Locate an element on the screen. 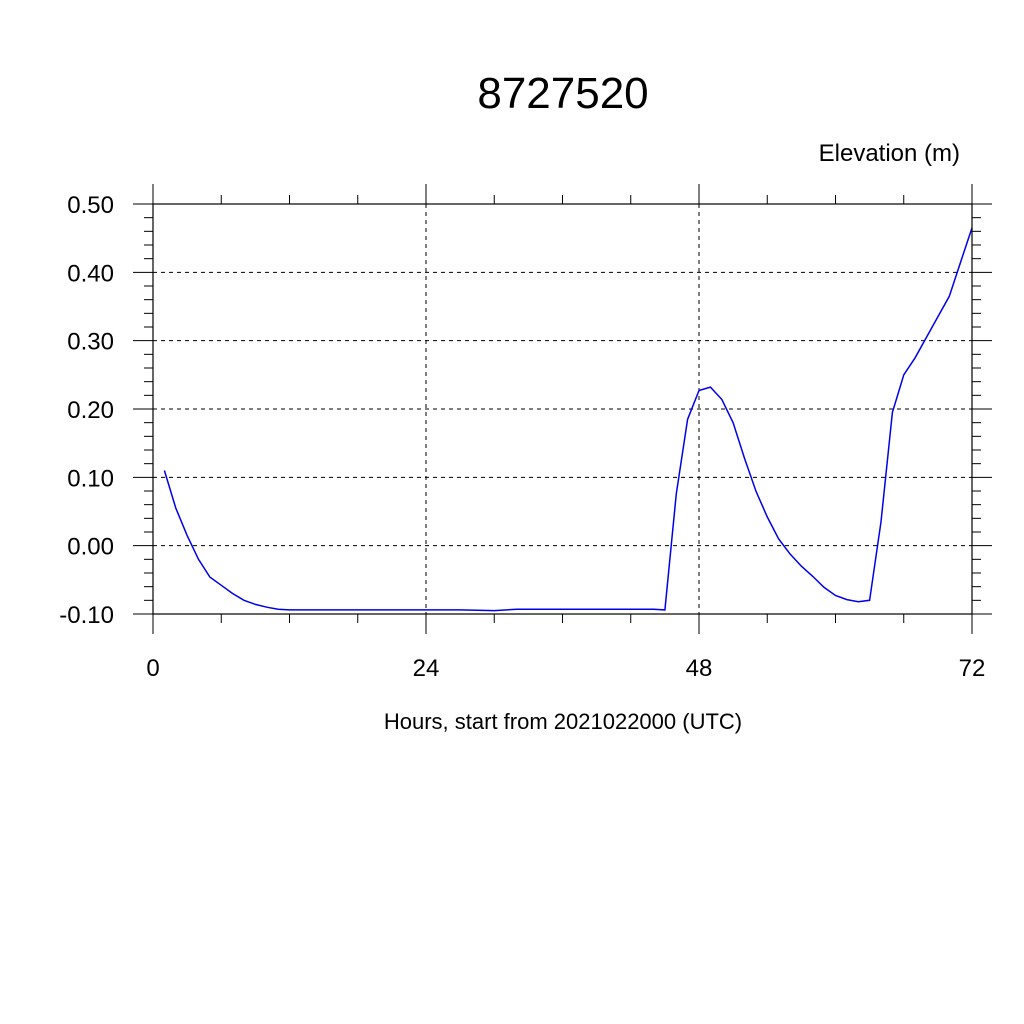  x-tick-label: 48 is located at coordinates (699, 668).